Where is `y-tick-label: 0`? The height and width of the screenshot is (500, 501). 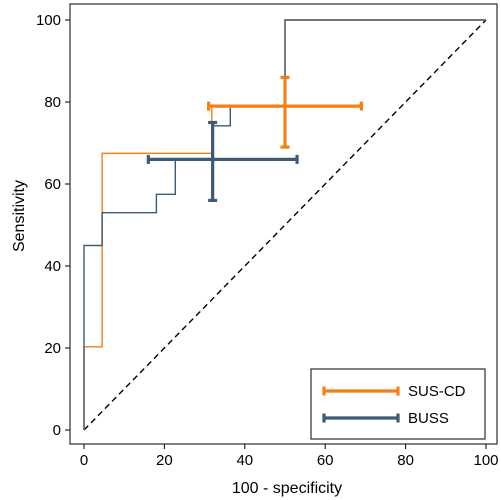
y-tick-label: 0 is located at coordinates (57, 430).